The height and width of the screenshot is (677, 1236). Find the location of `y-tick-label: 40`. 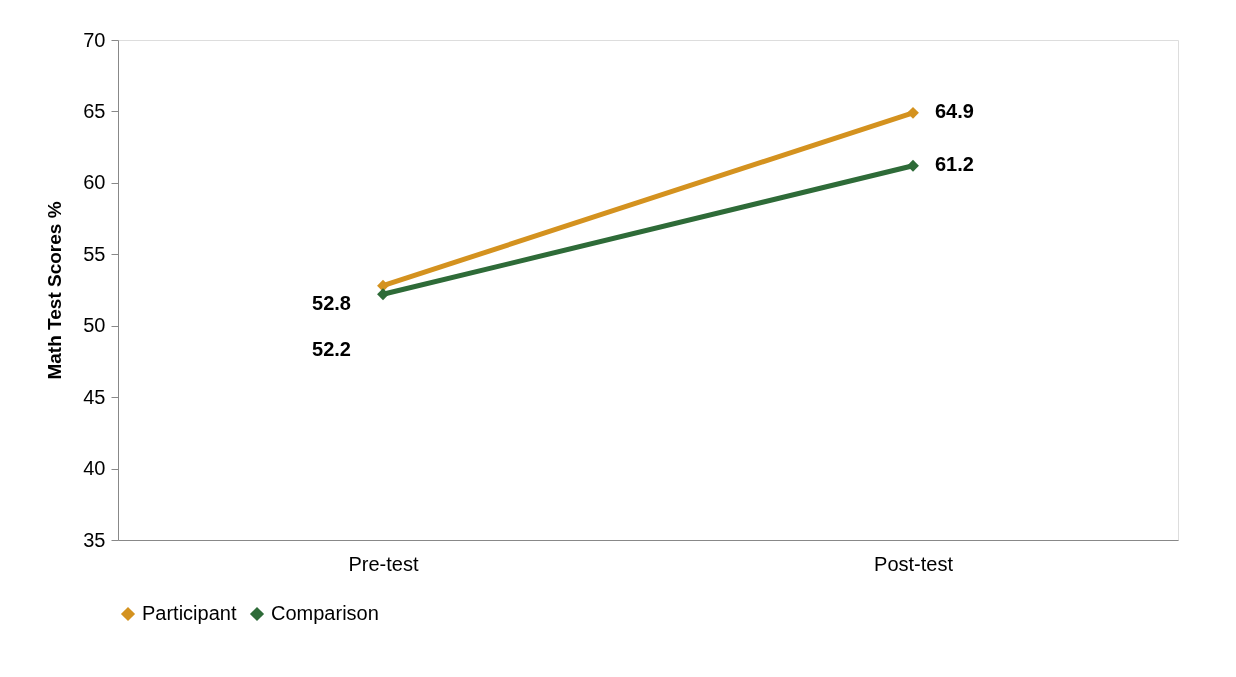

y-tick-label: 40 is located at coordinates (94, 468).